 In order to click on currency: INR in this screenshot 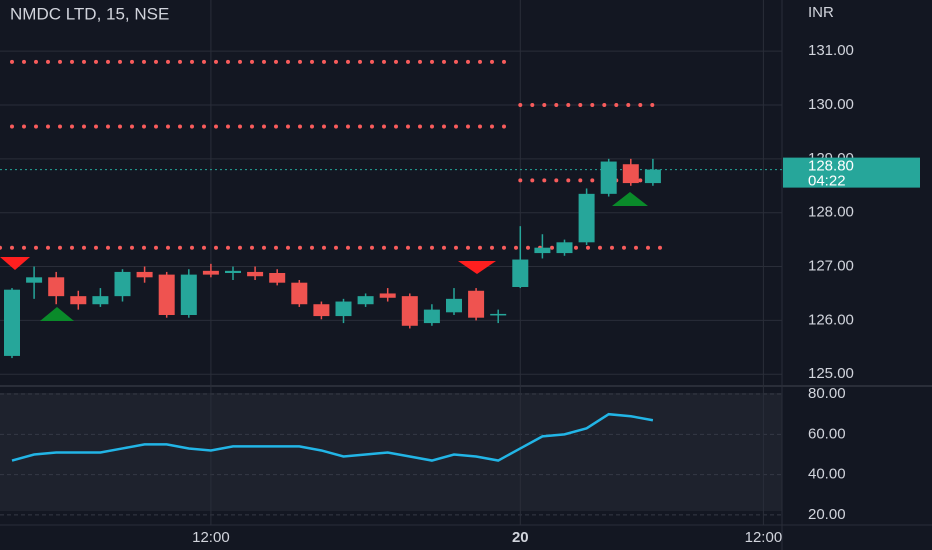, I will do `click(821, 12)`.